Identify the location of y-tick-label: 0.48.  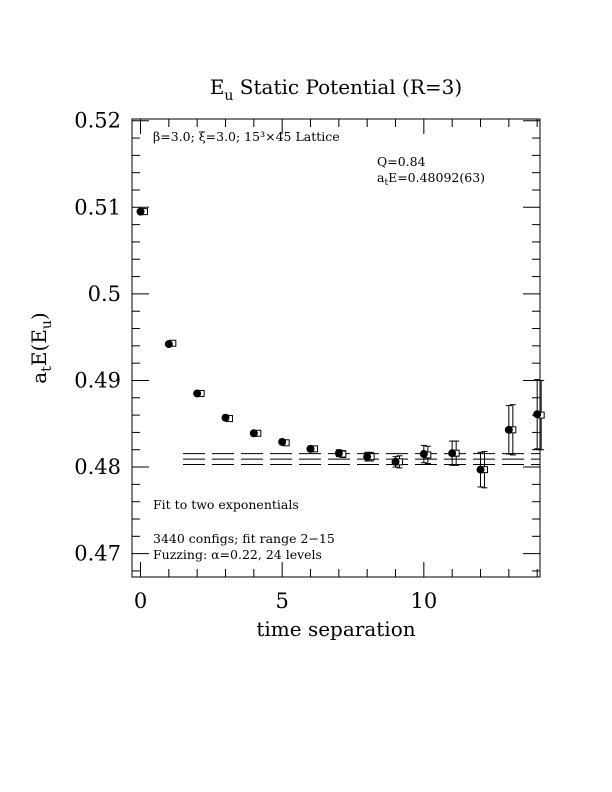
(97, 467).